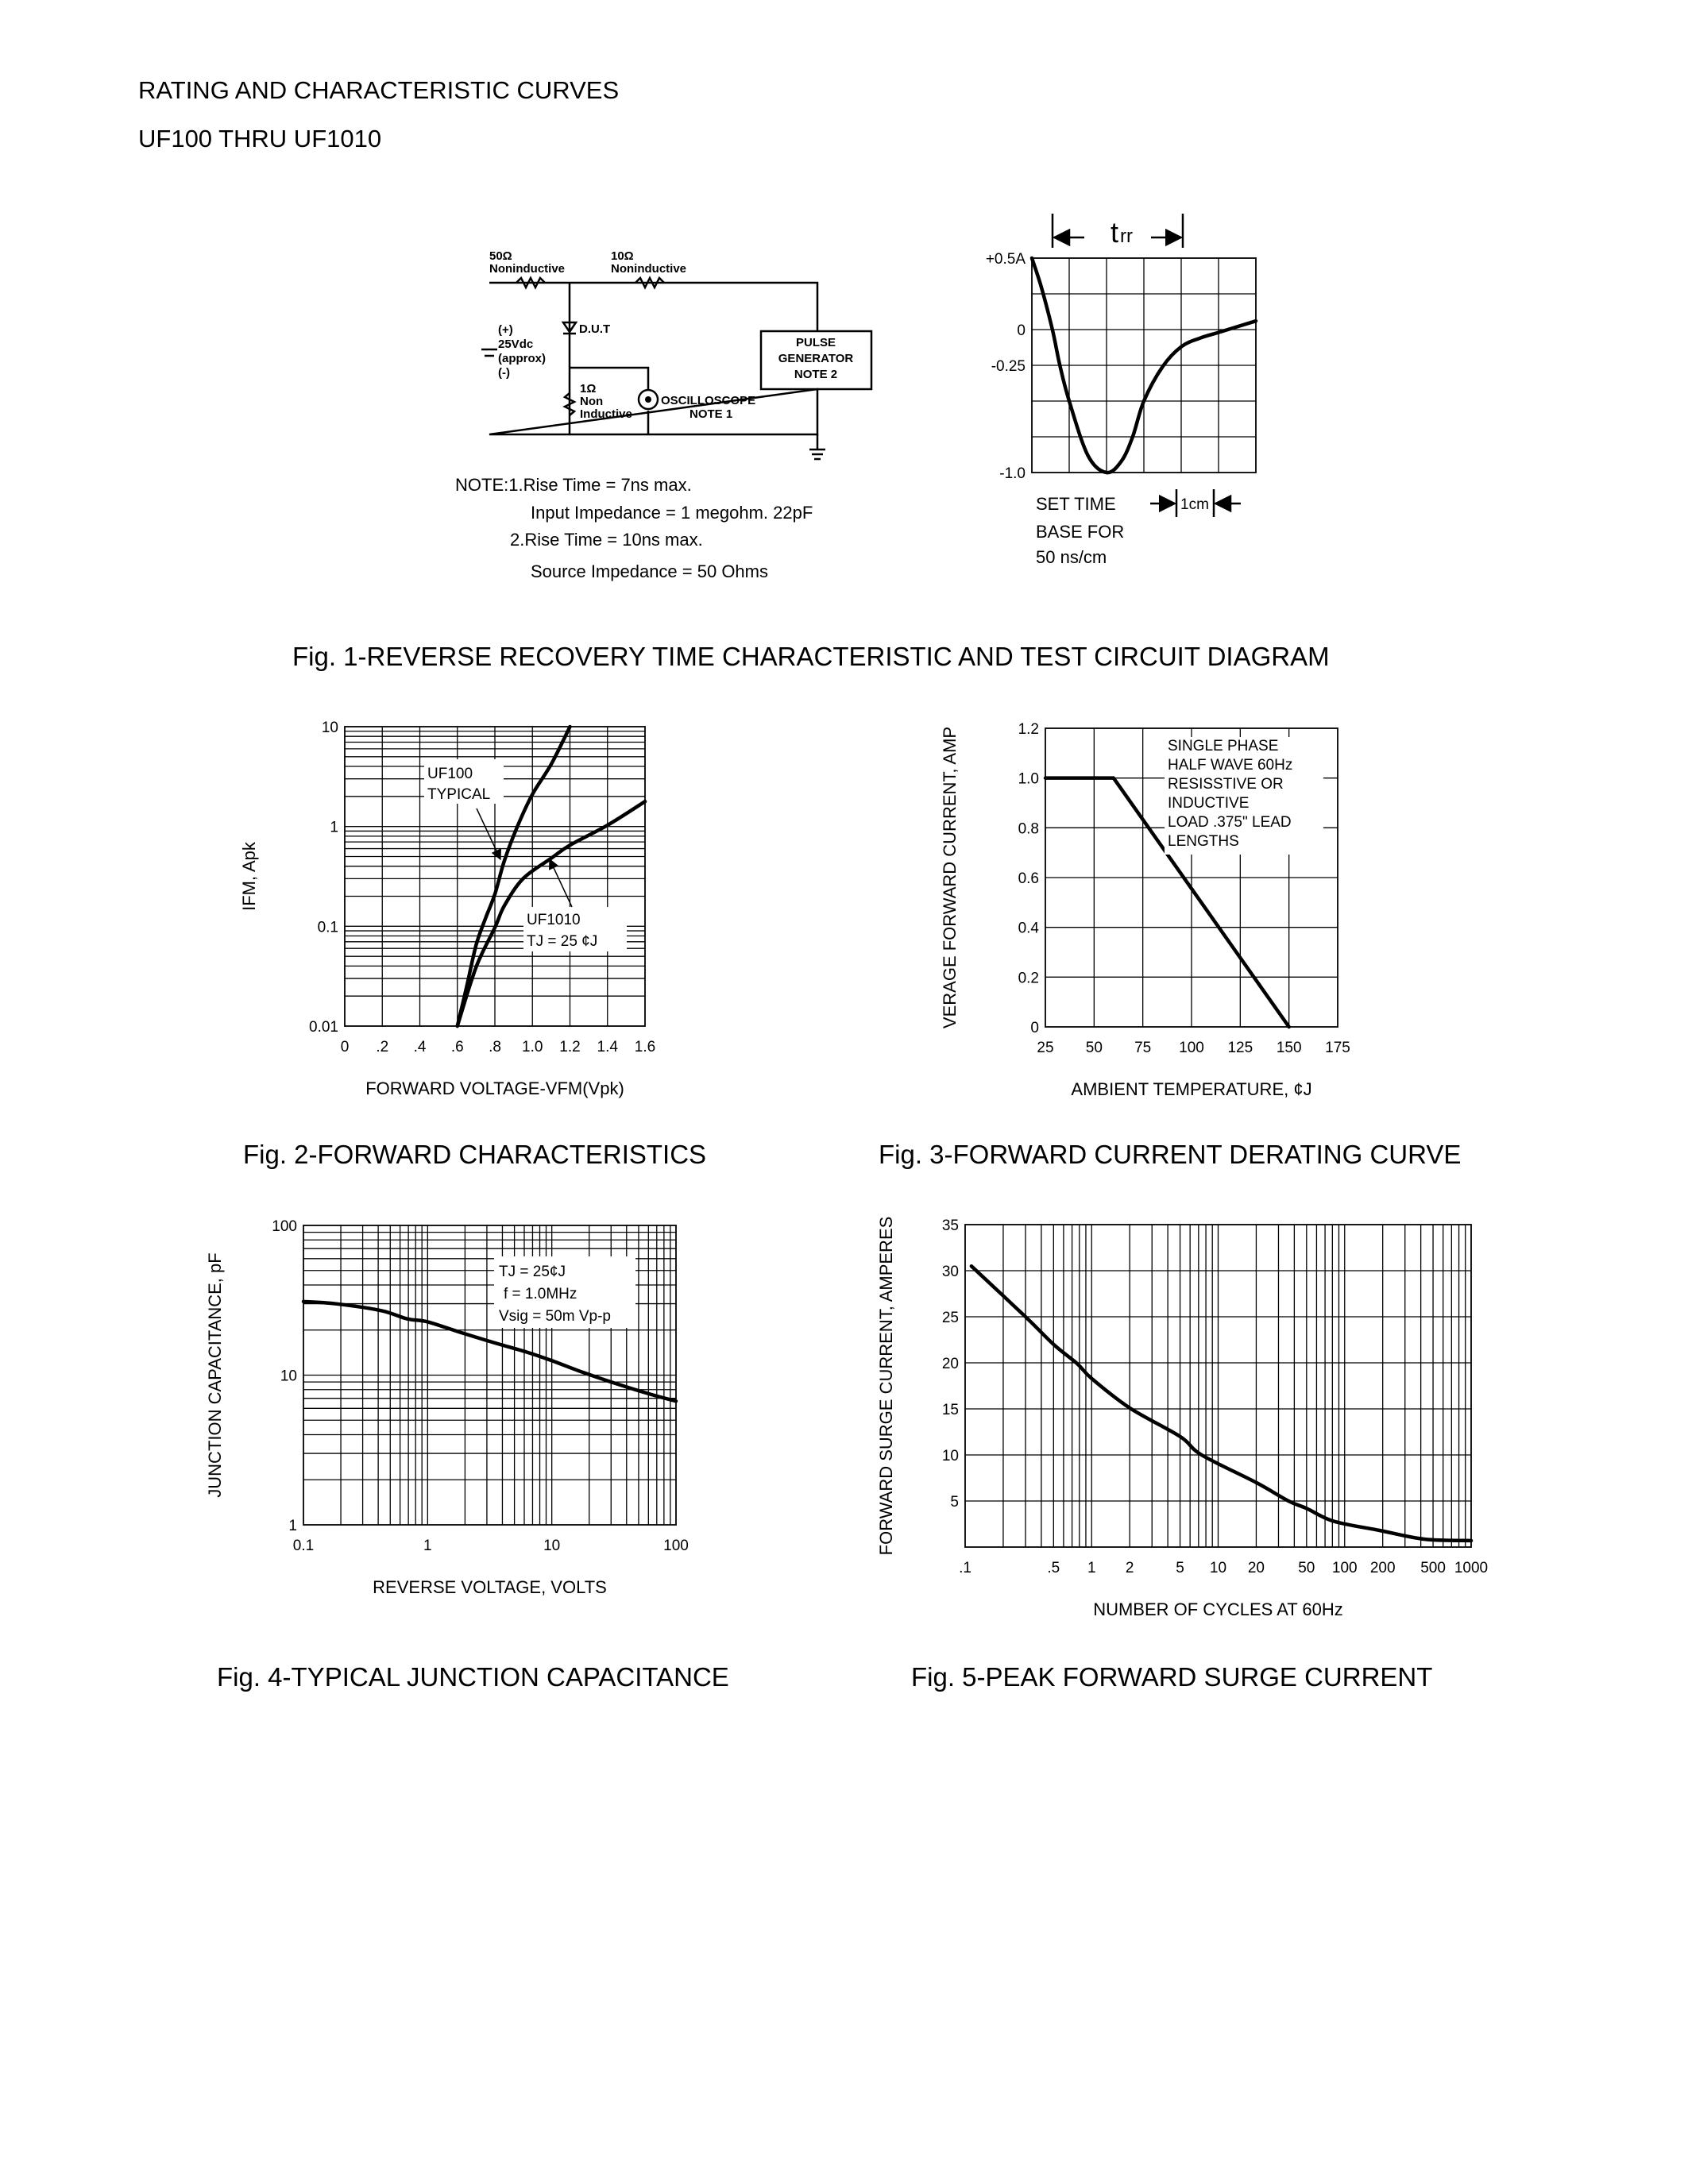  I want to click on r1-value: 50Ω, so click(500, 256).